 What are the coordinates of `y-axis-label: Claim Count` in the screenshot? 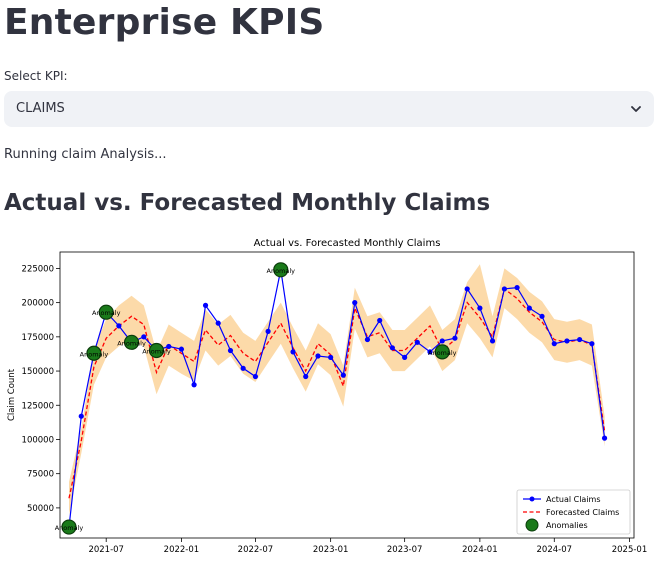 It's located at (12, 394).